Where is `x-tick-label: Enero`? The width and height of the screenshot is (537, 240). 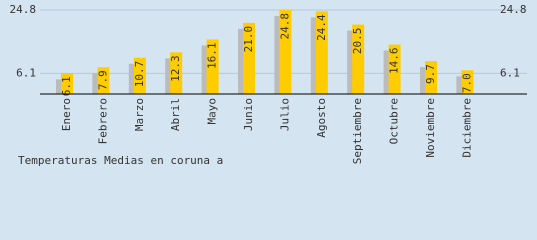 x-tick-label: Enero is located at coordinates (66, 114).